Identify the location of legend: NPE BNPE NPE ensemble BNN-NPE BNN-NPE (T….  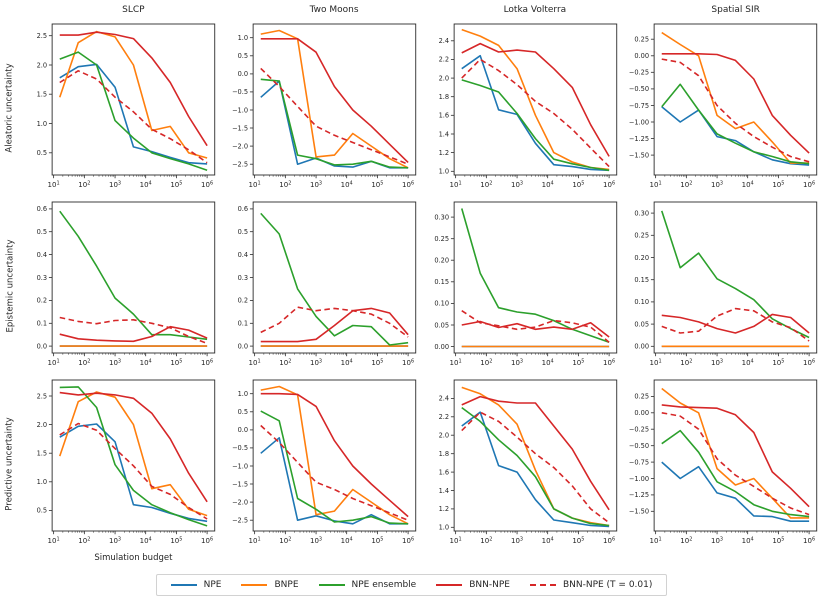
(411, 584).